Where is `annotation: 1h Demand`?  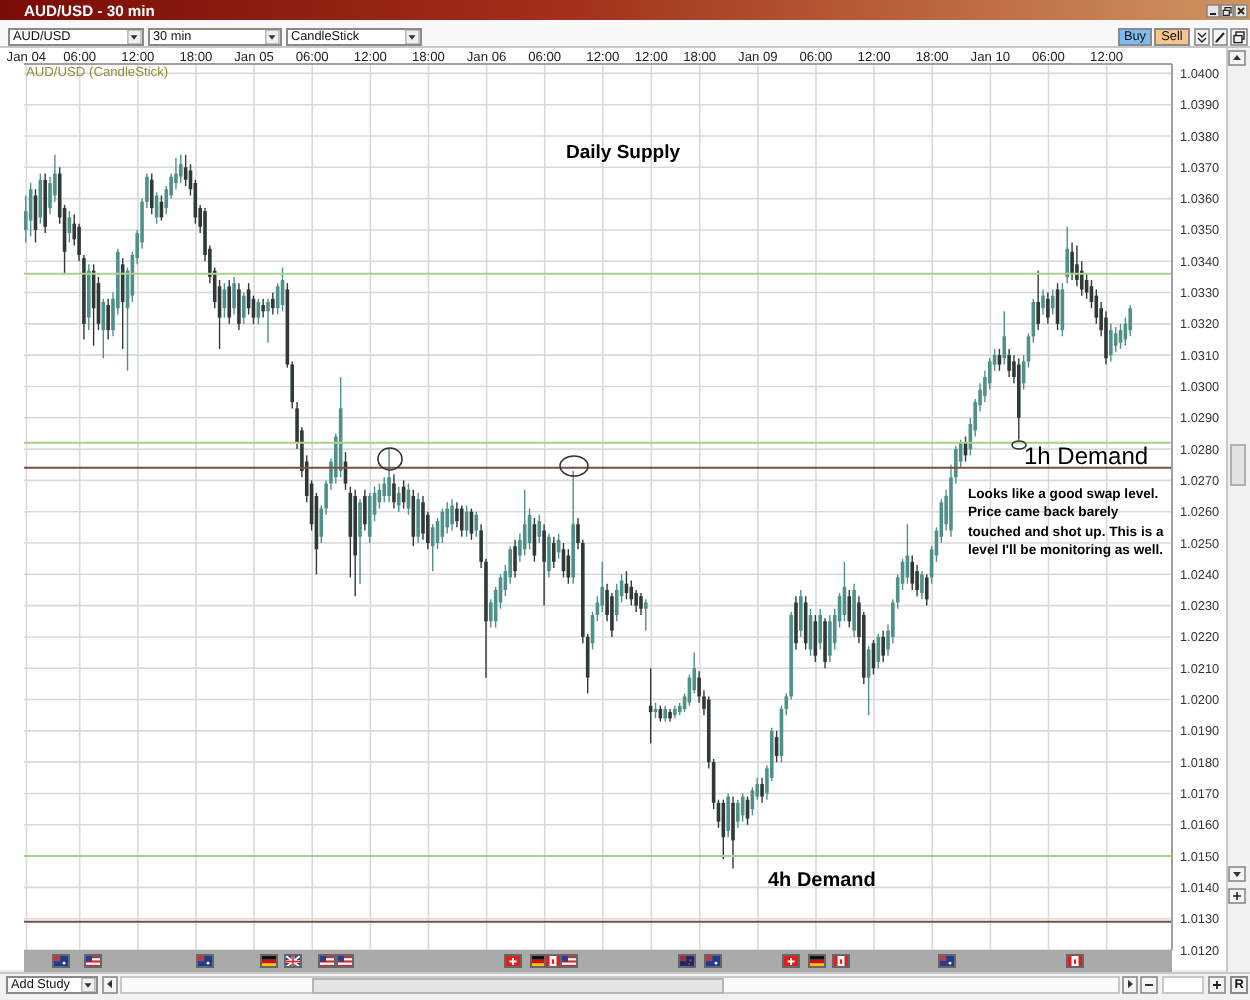 annotation: 1h Demand is located at coordinates (1086, 456).